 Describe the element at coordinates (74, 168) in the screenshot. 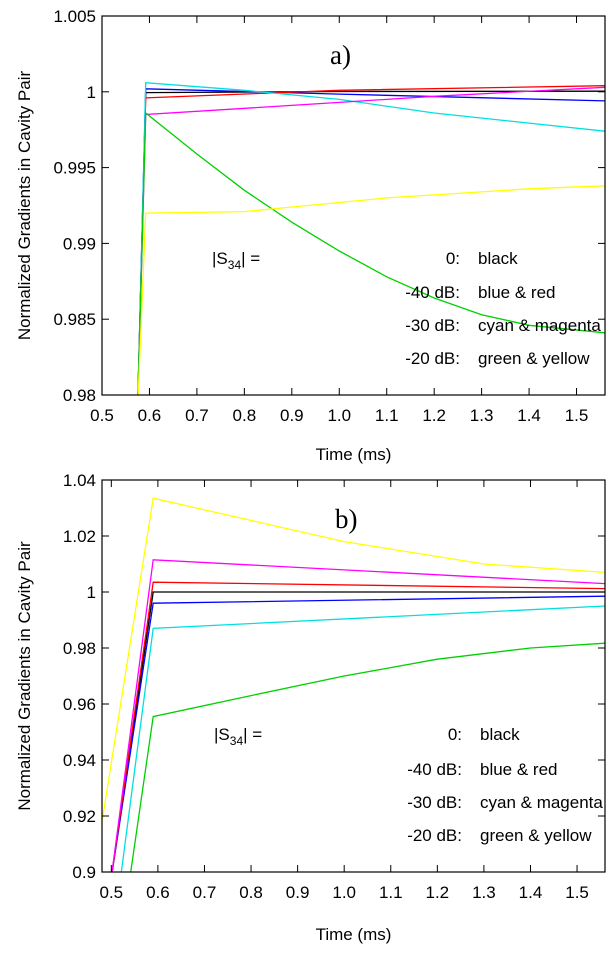

I see `y-tick-label: 0.995` at that location.